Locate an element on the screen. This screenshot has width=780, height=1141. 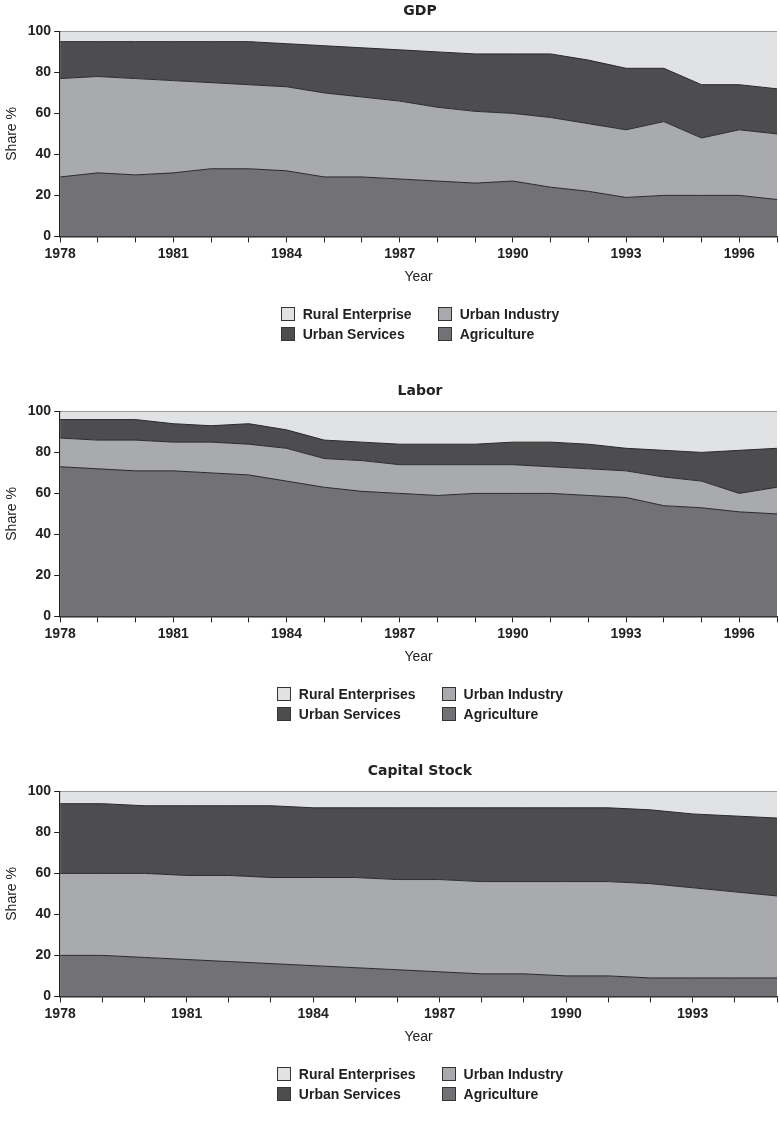
legend-label: Rural Enterprise is located at coordinates (357, 314).